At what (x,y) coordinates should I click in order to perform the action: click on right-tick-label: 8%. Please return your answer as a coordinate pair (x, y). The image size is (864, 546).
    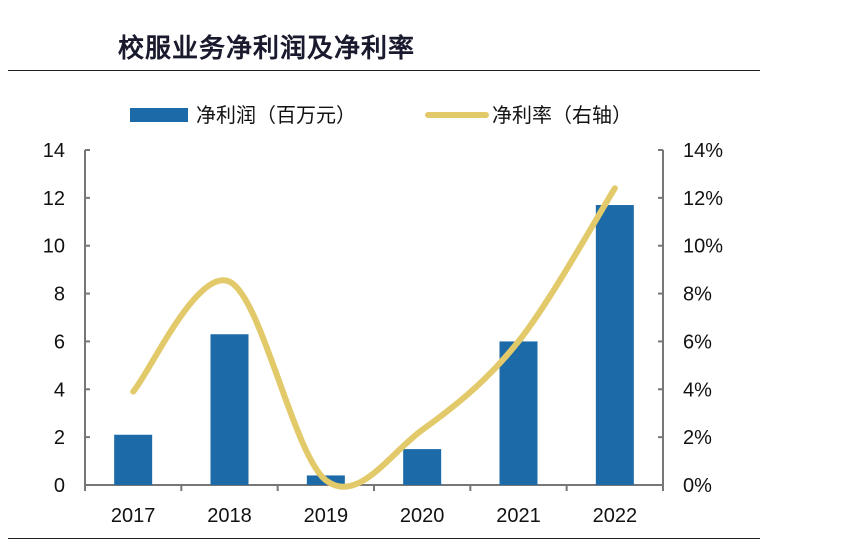
    Looking at the image, I should click on (697, 295).